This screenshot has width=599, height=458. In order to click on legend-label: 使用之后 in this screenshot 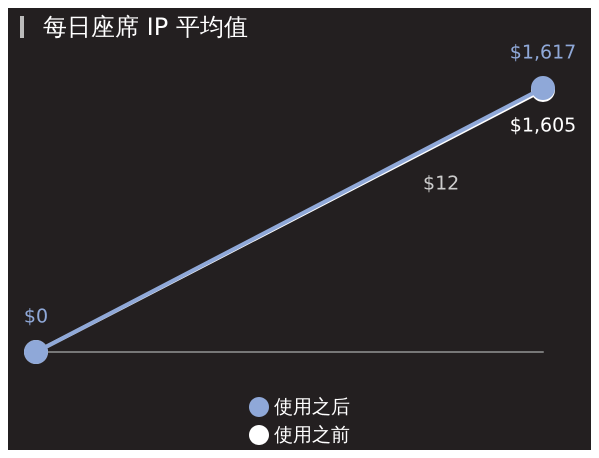, I will do `click(312, 407)`.